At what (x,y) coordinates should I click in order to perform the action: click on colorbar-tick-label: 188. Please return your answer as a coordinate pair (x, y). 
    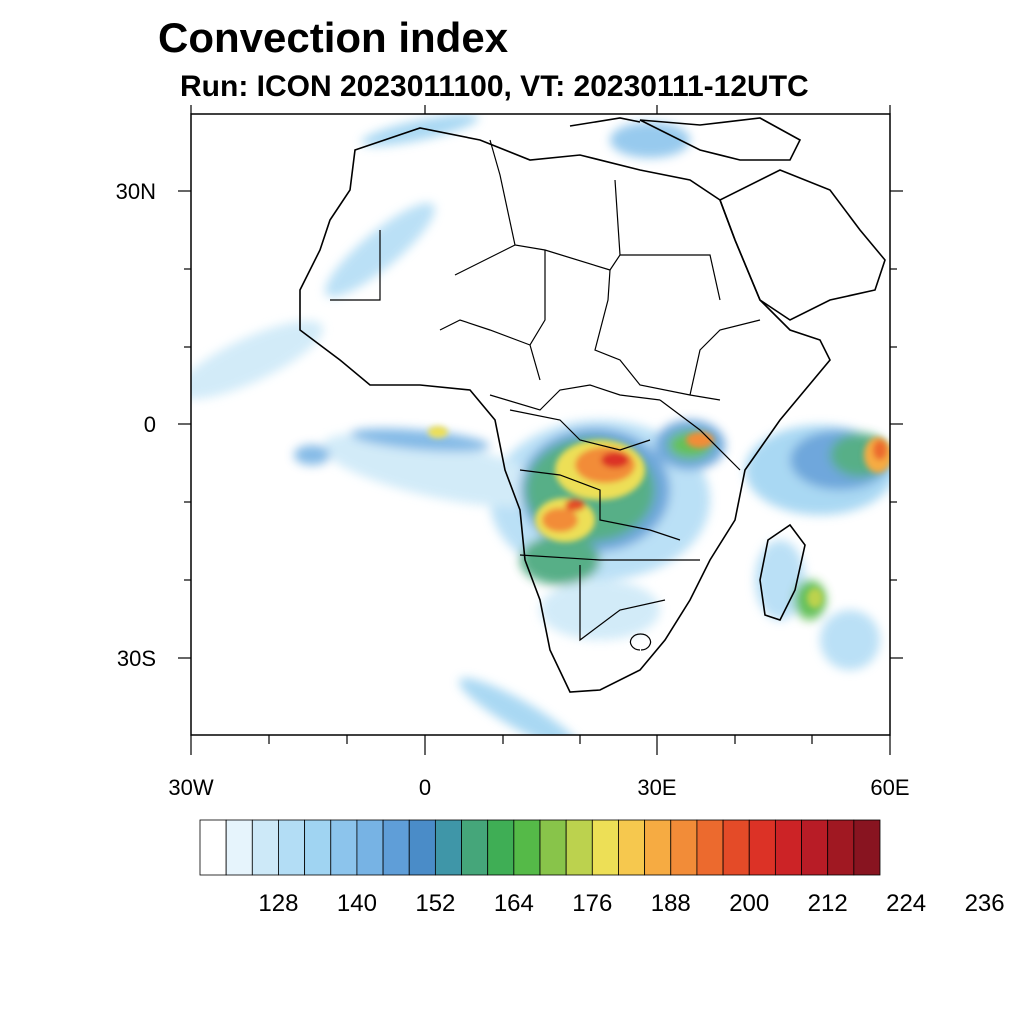
    Looking at the image, I should click on (670, 903).